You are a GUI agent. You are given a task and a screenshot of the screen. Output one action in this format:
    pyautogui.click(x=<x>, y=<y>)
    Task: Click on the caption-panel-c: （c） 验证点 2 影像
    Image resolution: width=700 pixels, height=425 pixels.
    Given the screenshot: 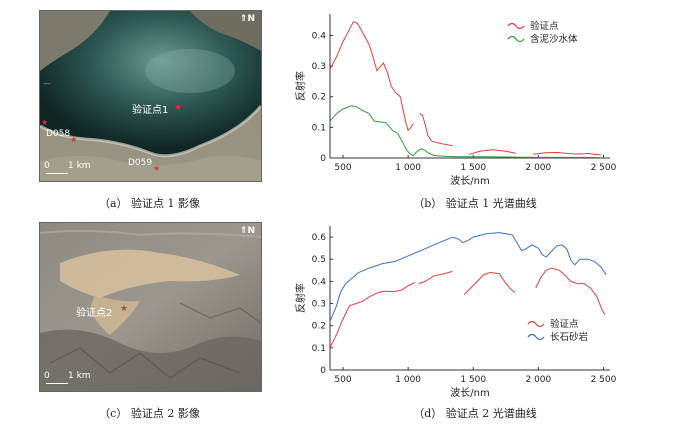 What is the action you would take?
    pyautogui.click(x=149, y=413)
    